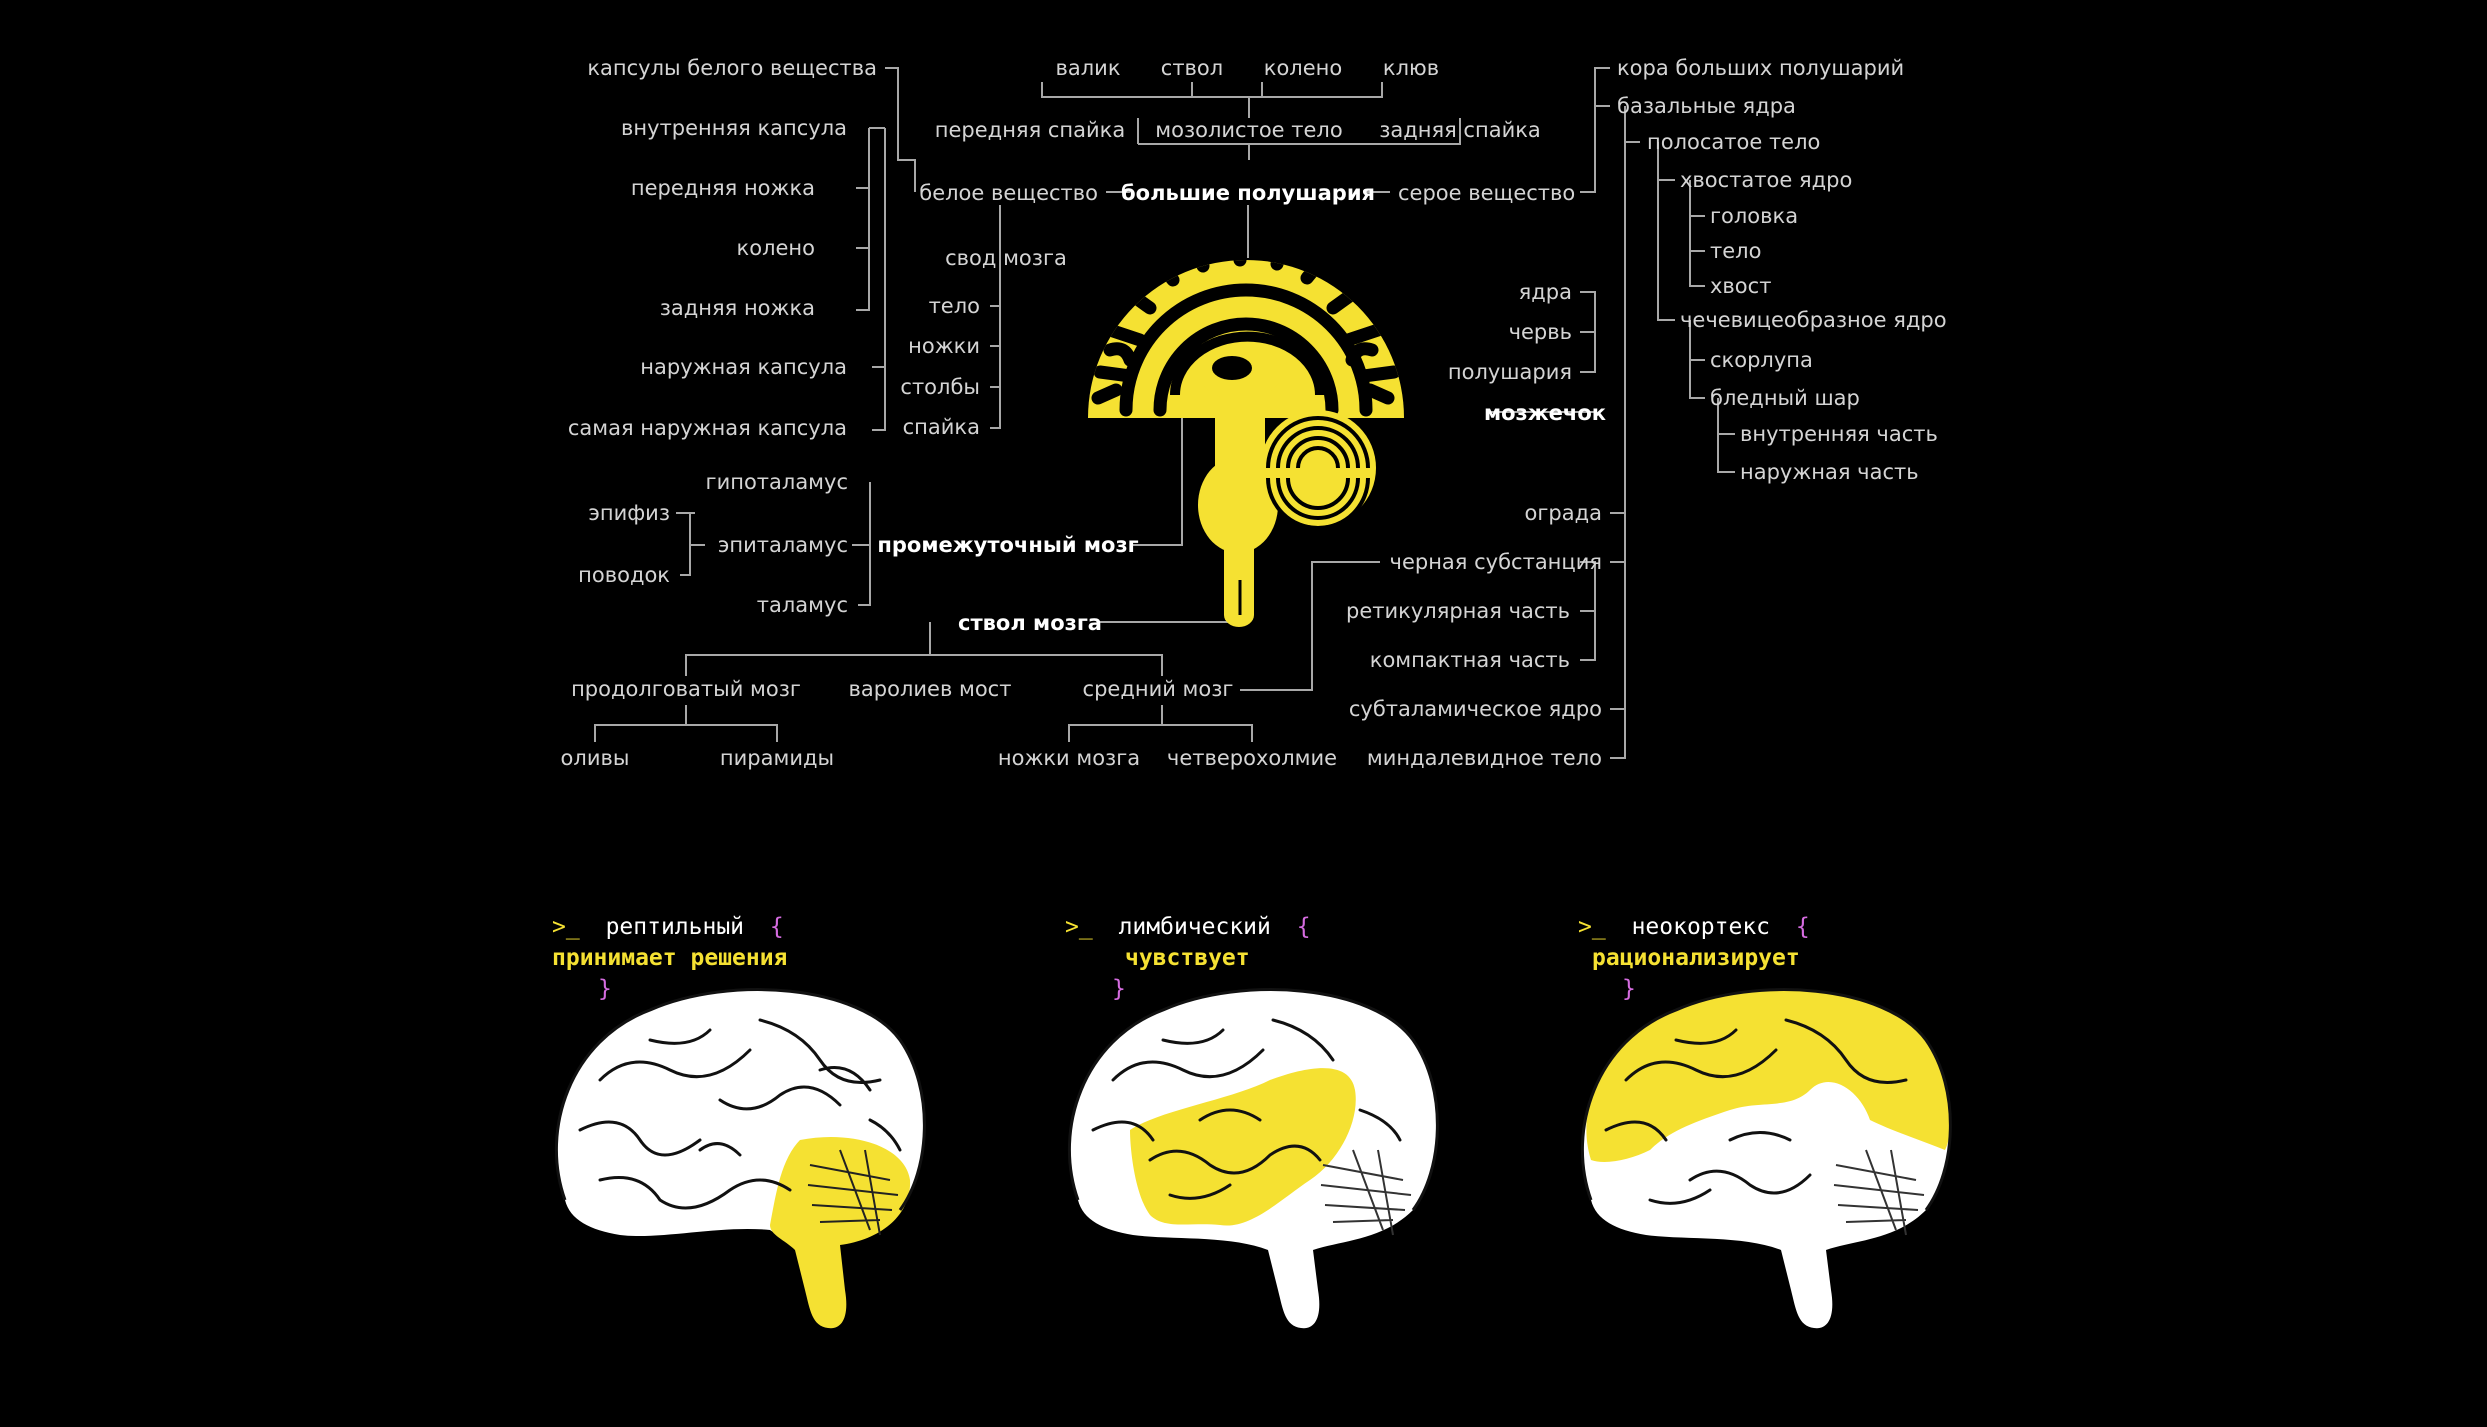  What do you see at coordinates (1486, 193) in the screenshot?
I see `gray-matter-label: серое вещество` at bounding box center [1486, 193].